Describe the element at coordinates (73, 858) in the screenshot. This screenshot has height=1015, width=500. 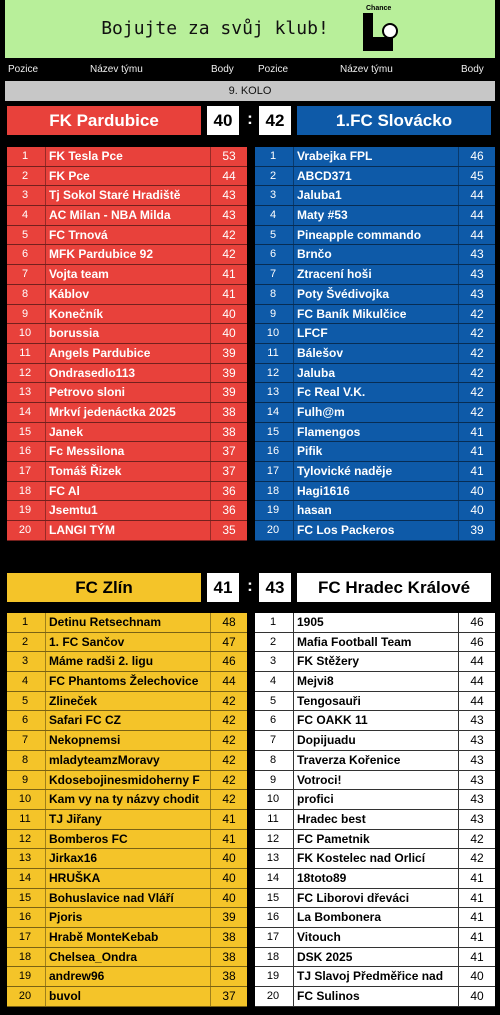
I see `row-team-name: Jirkax16` at that location.